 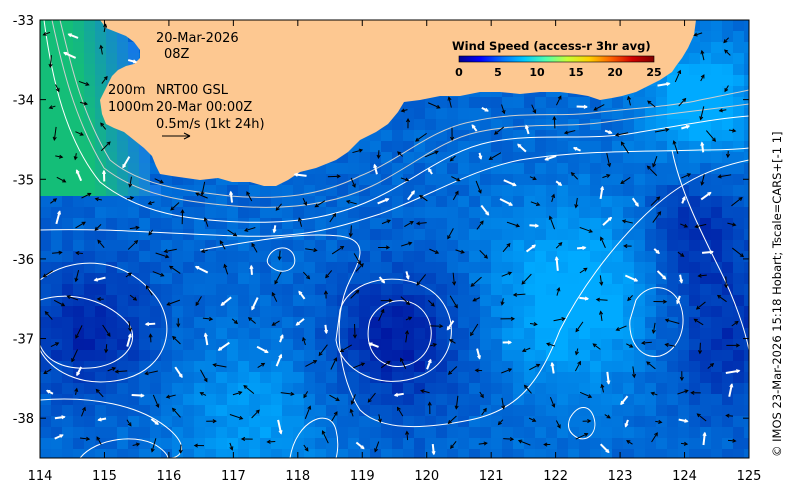 I want to click on colorbar-tick-label: 10, so click(x=537, y=72).